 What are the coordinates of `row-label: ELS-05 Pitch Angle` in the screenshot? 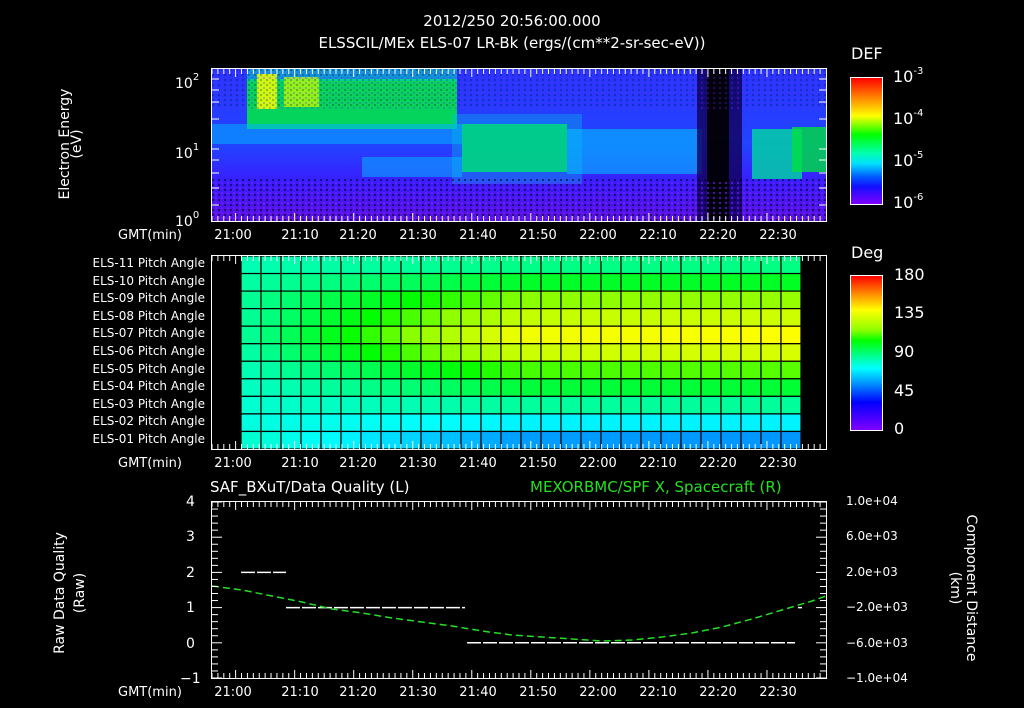 It's located at (148, 368).